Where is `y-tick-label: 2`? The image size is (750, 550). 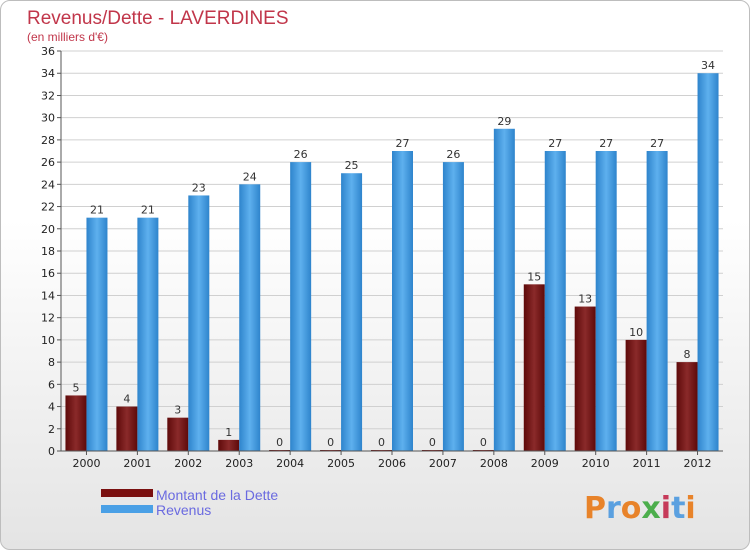
y-tick-label: 2 is located at coordinates (51, 429).